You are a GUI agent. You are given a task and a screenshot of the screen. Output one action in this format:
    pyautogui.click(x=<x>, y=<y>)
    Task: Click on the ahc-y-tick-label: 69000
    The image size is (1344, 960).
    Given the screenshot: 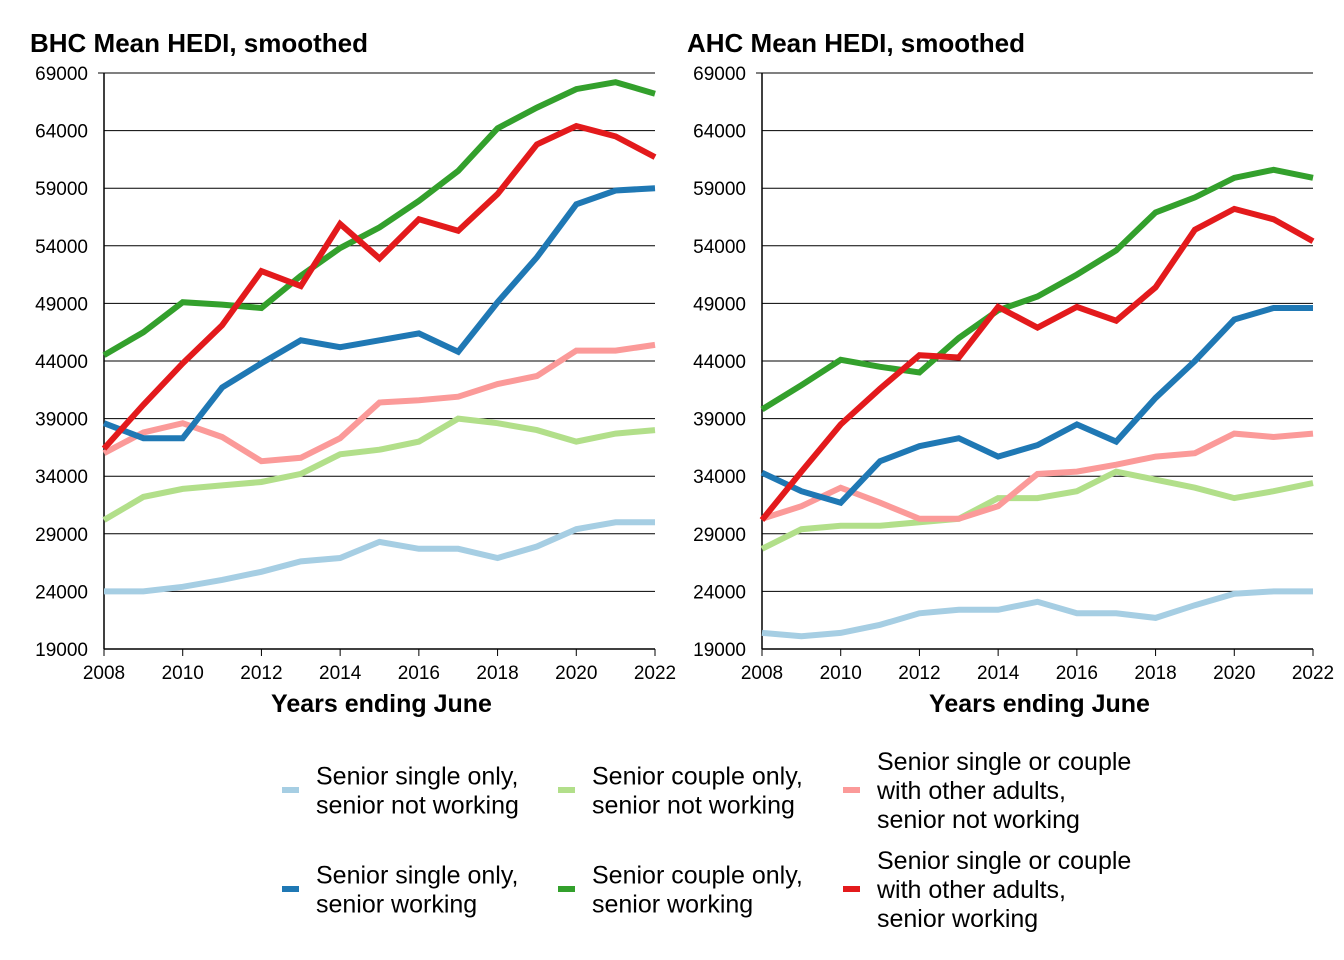 What is the action you would take?
    pyautogui.click(x=719, y=74)
    